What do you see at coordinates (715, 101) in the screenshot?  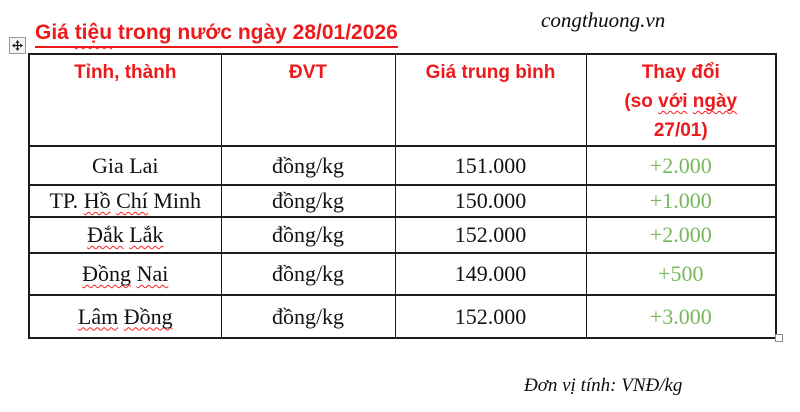 I see `misspelled-word: ngày` at bounding box center [715, 101].